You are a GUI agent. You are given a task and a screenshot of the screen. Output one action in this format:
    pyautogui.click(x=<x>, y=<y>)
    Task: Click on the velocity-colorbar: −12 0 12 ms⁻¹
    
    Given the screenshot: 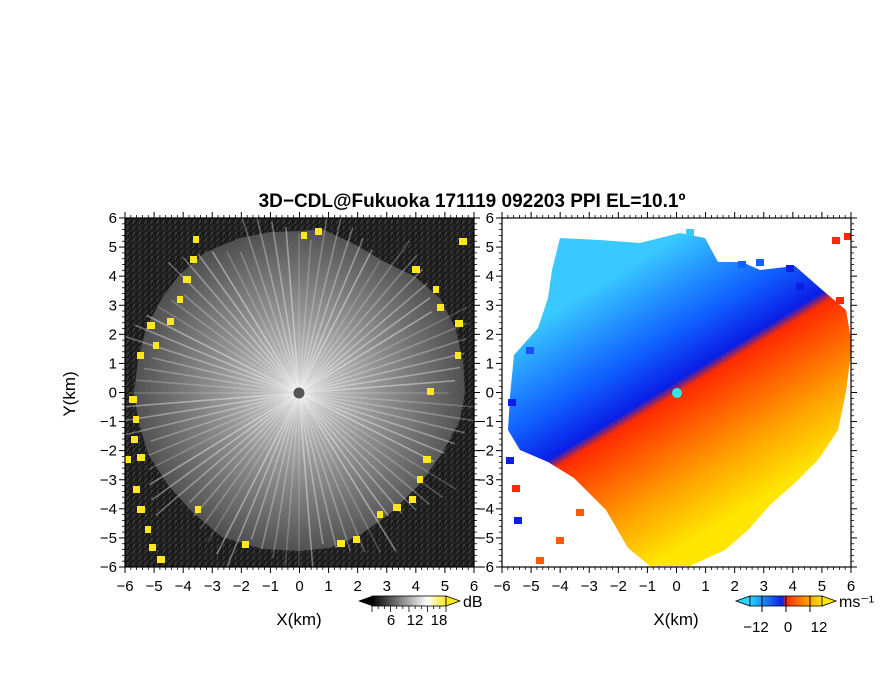 What is the action you would take?
    pyautogui.click(x=804, y=615)
    